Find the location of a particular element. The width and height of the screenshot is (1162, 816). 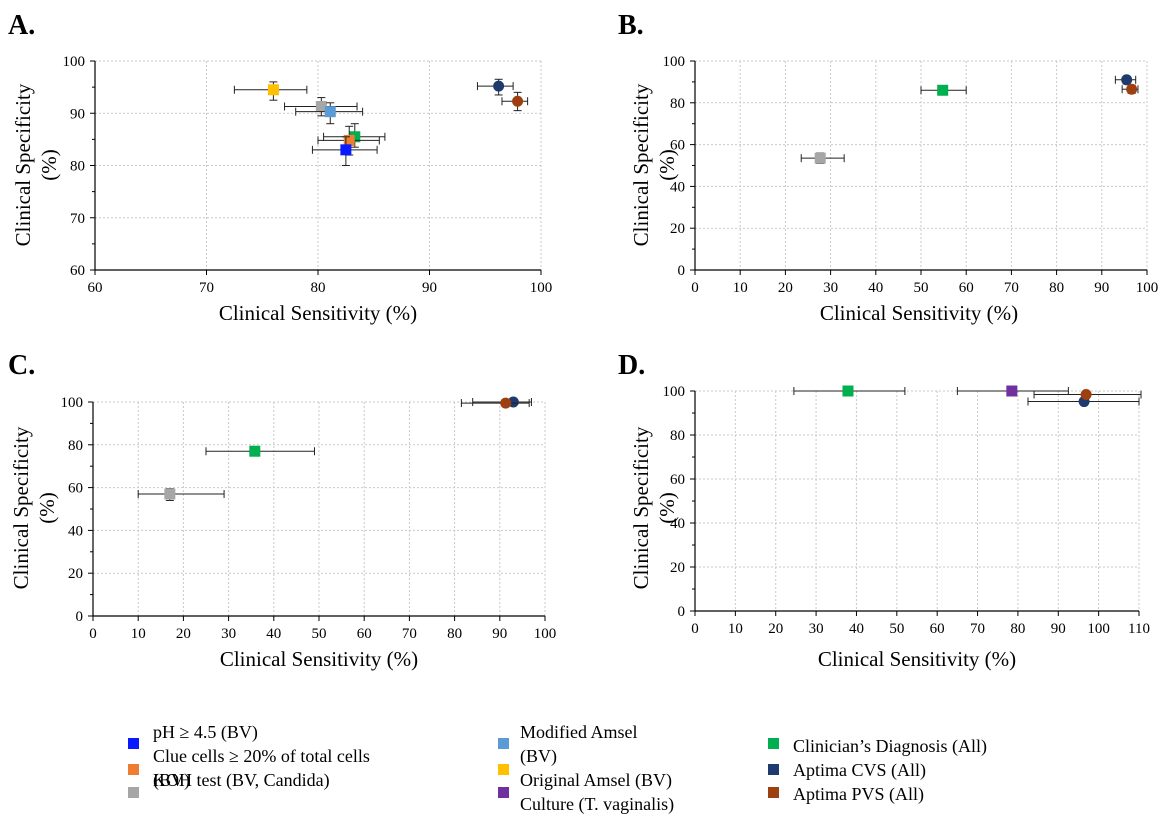

legend-label-clinician: Clinician’s Diagnosis (All) is located at coordinates (890, 746).